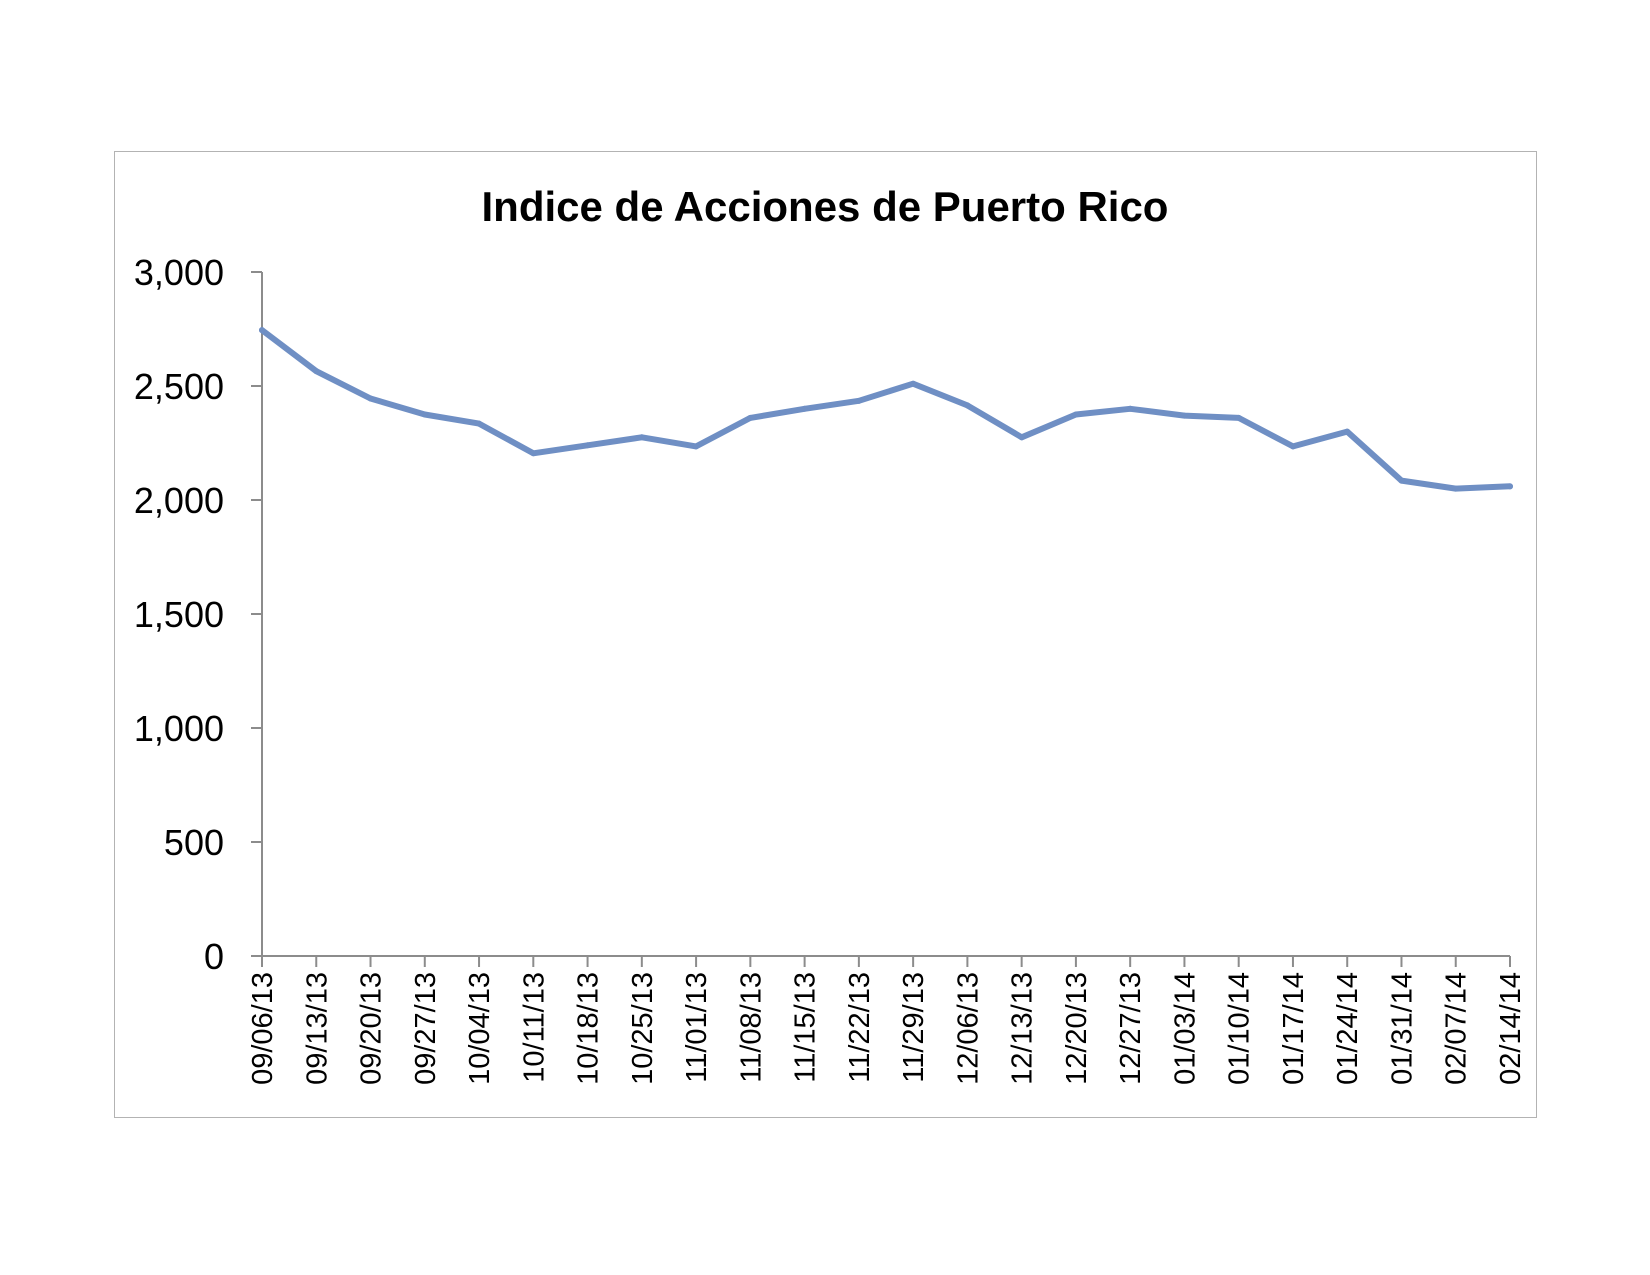 This screenshot has height=1275, width=1650. What do you see at coordinates (194, 842) in the screenshot?
I see `y-tick-label: 500` at bounding box center [194, 842].